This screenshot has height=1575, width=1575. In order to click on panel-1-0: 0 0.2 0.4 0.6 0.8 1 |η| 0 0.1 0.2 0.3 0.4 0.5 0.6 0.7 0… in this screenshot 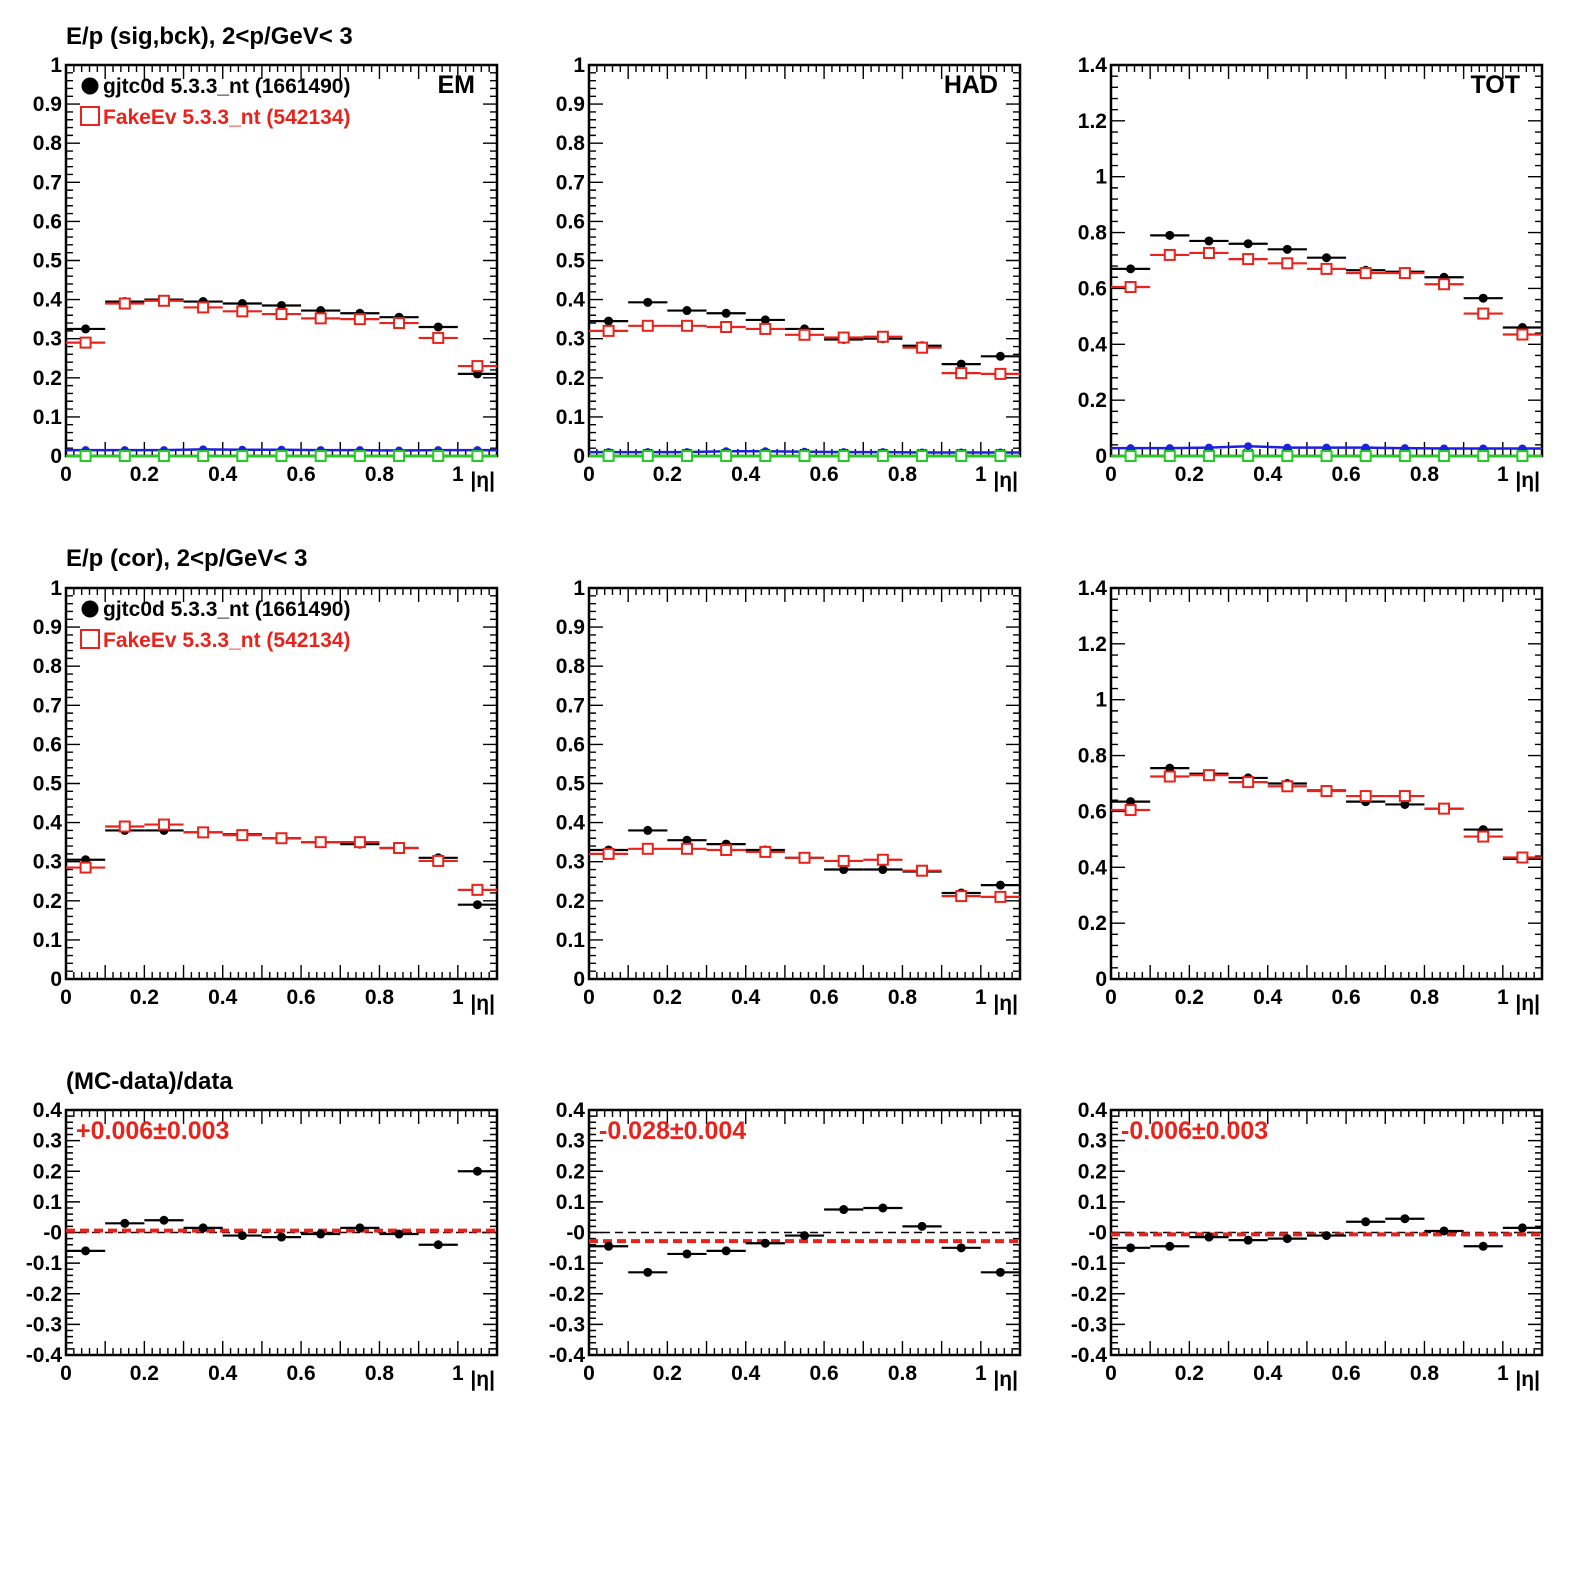, I will do `click(266, 796)`.